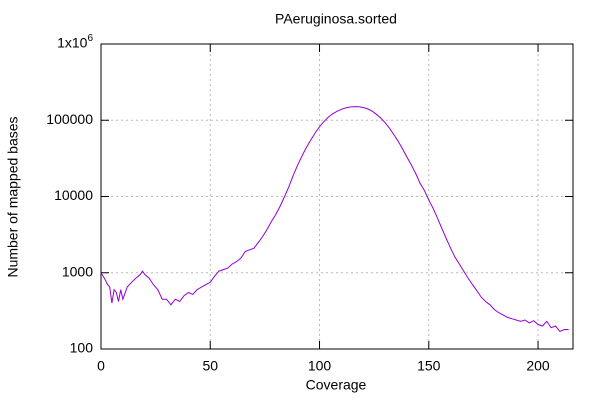  What do you see at coordinates (429, 366) in the screenshot?
I see `x-tick-label: 150` at bounding box center [429, 366].